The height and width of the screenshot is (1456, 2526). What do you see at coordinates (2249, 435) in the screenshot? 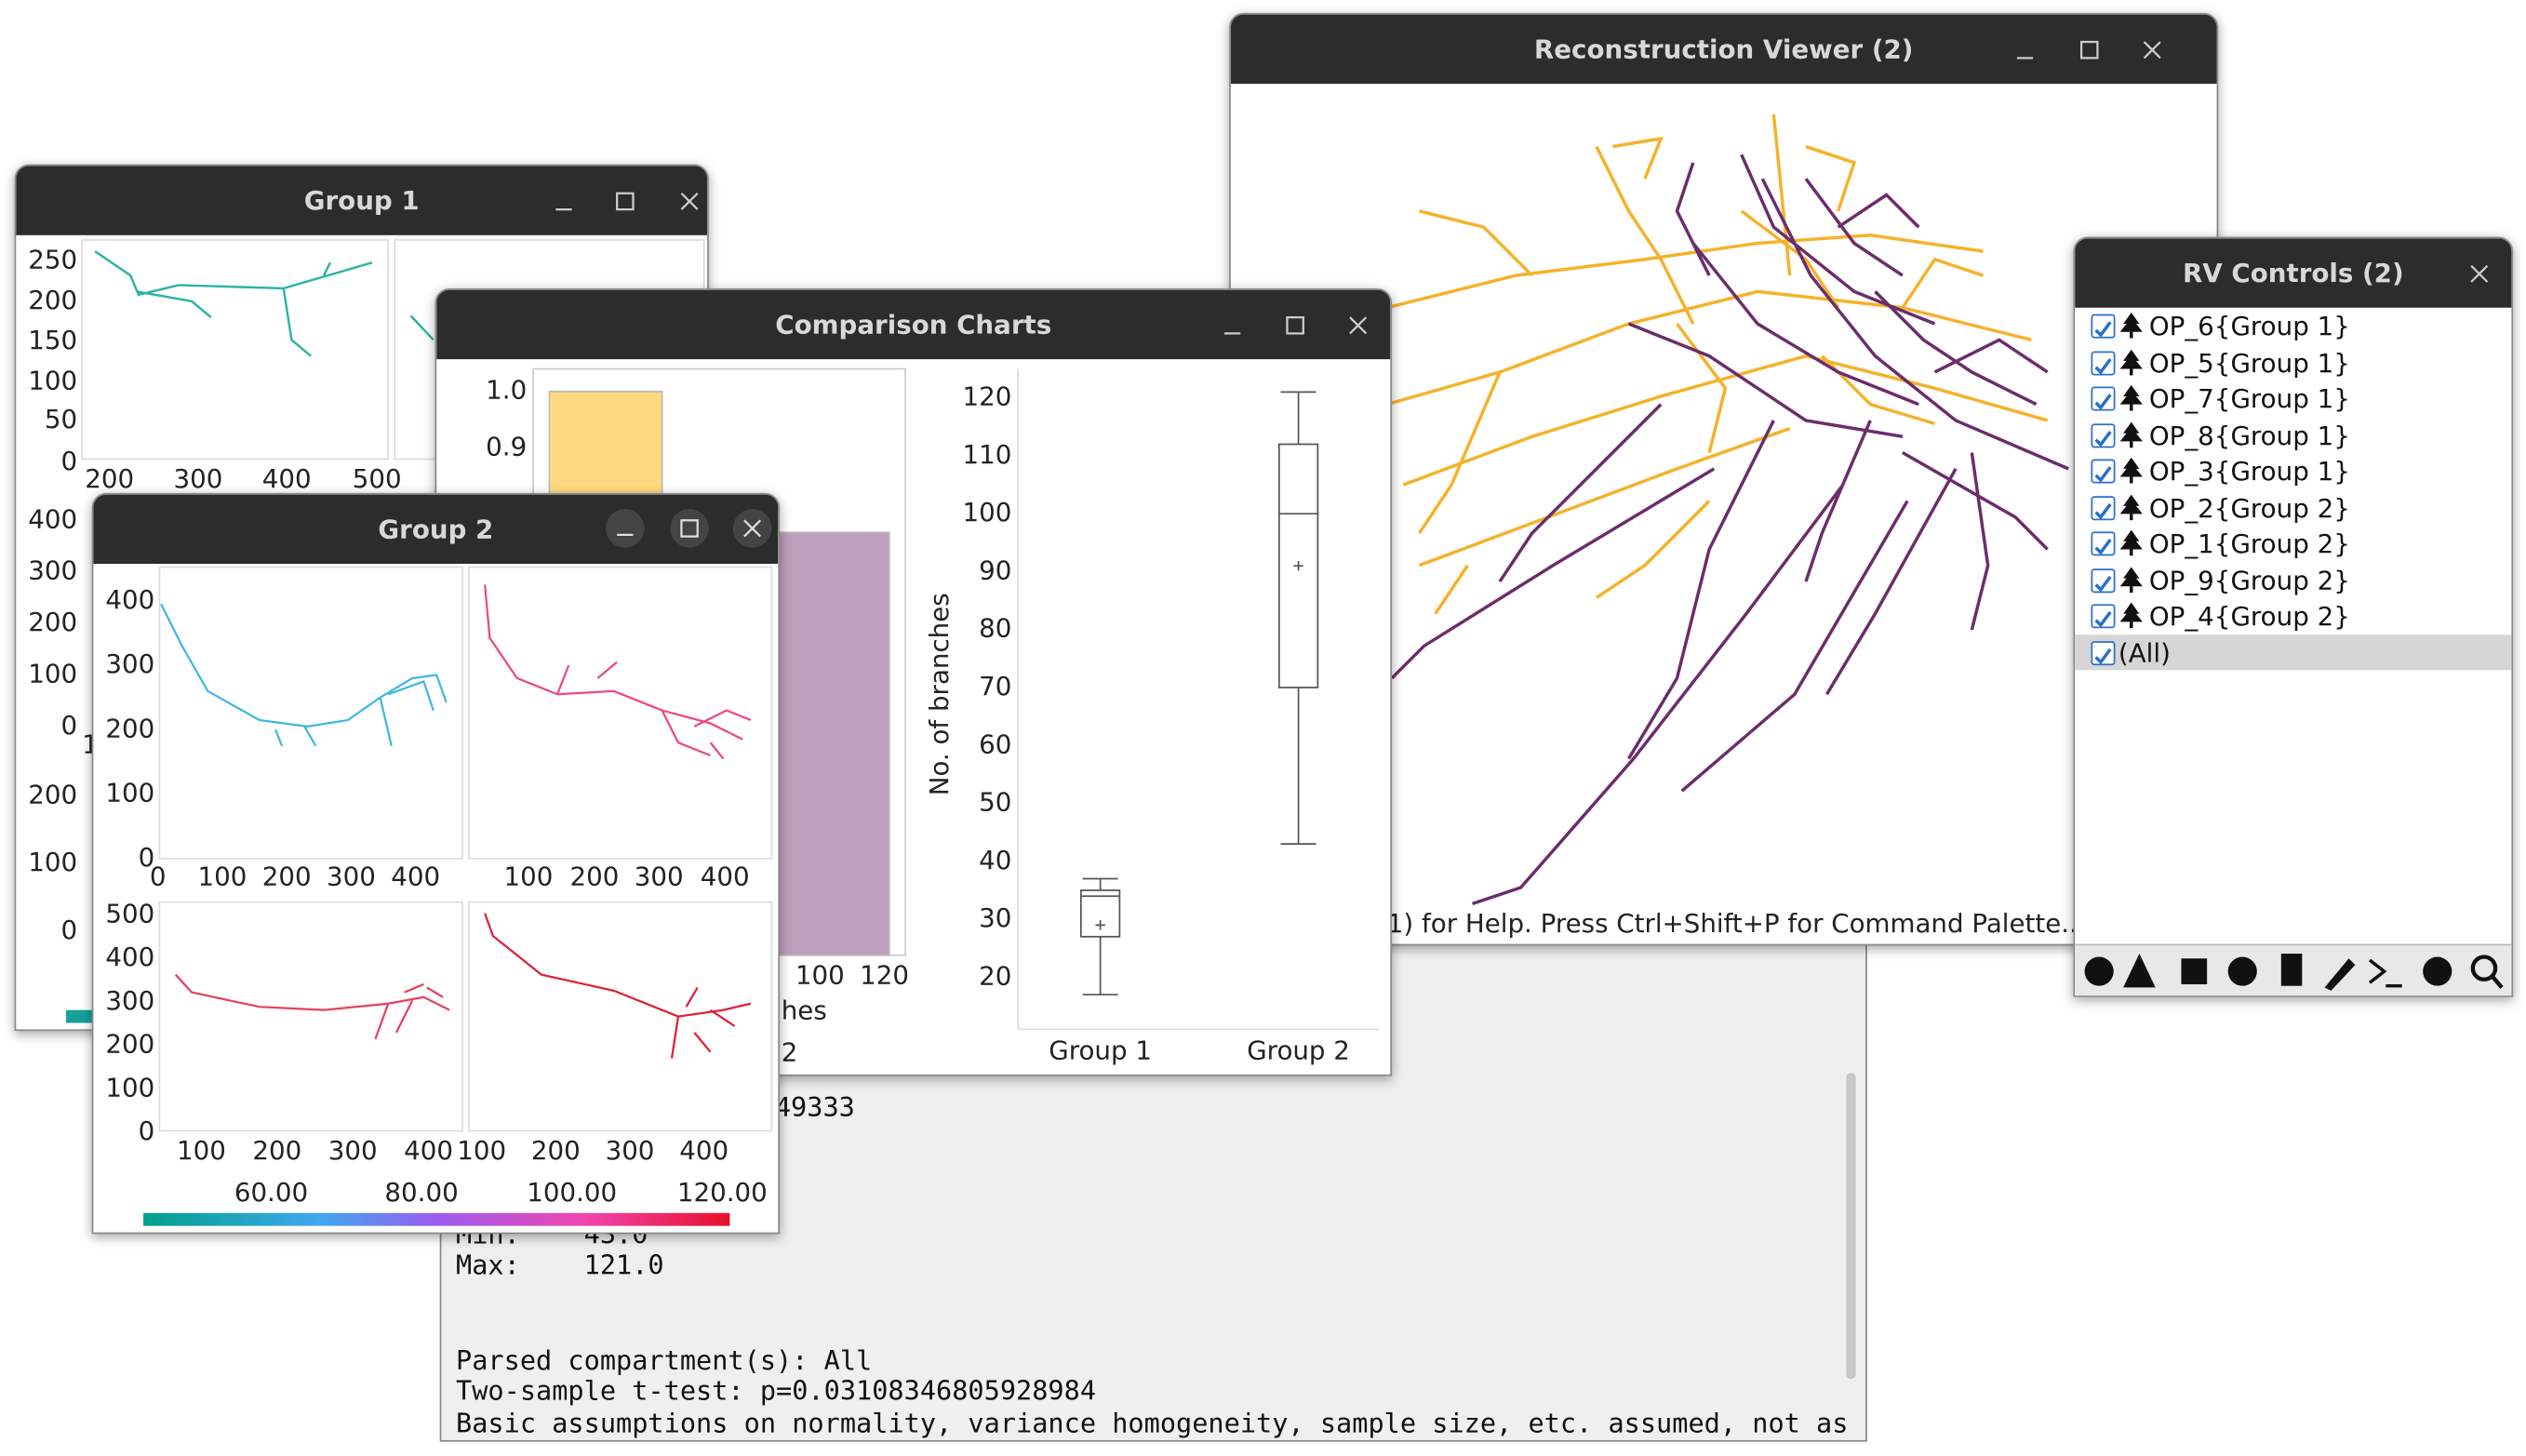
I see `item-label: OP_8{Group 1}` at bounding box center [2249, 435].